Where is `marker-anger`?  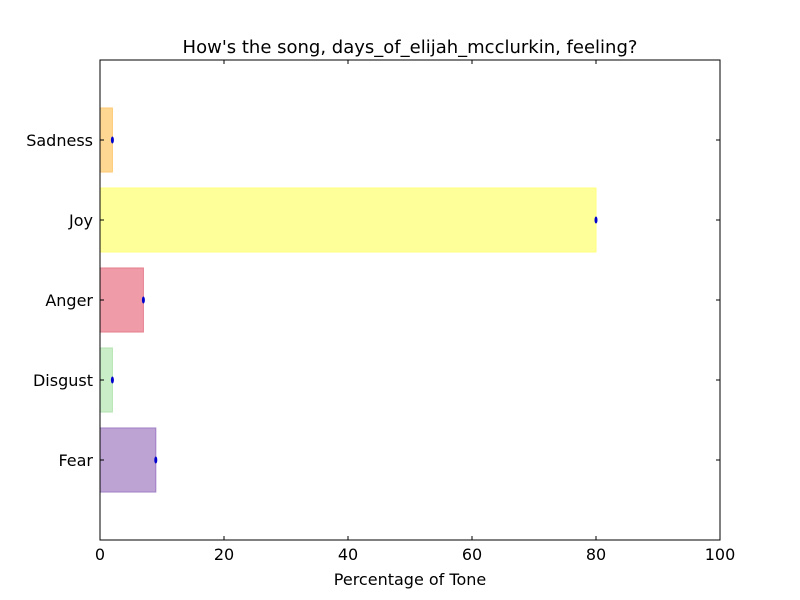 marker-anger is located at coordinates (143, 300).